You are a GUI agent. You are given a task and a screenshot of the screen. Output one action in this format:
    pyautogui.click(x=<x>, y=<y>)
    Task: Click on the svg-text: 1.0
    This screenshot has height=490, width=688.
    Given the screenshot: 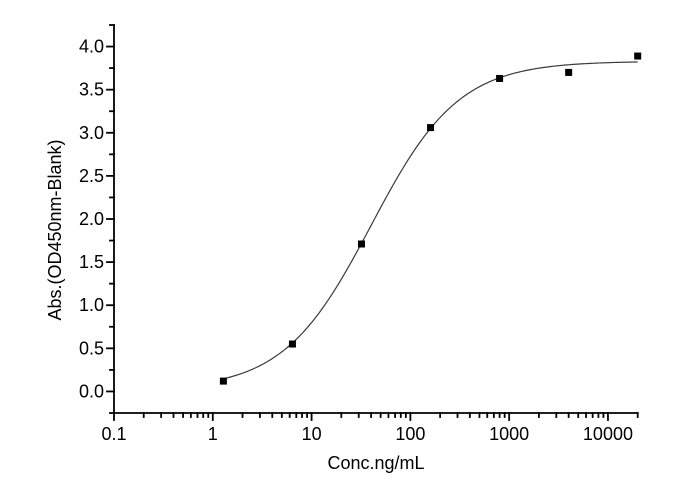 What is the action you would take?
    pyautogui.click(x=91, y=305)
    